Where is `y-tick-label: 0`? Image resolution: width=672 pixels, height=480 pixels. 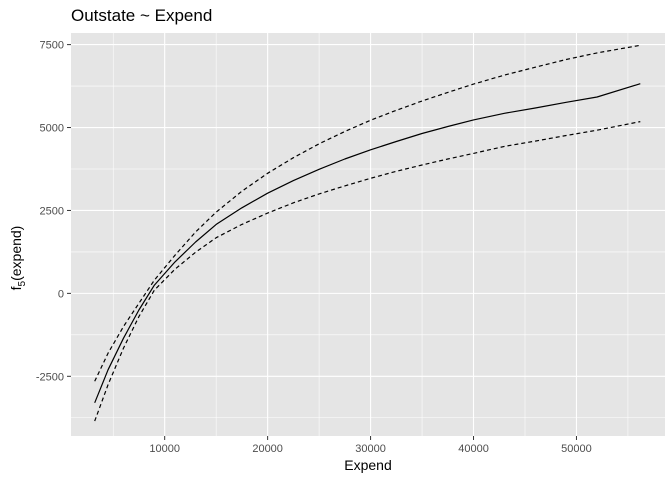 y-tick-label: 0 is located at coordinates (61, 294).